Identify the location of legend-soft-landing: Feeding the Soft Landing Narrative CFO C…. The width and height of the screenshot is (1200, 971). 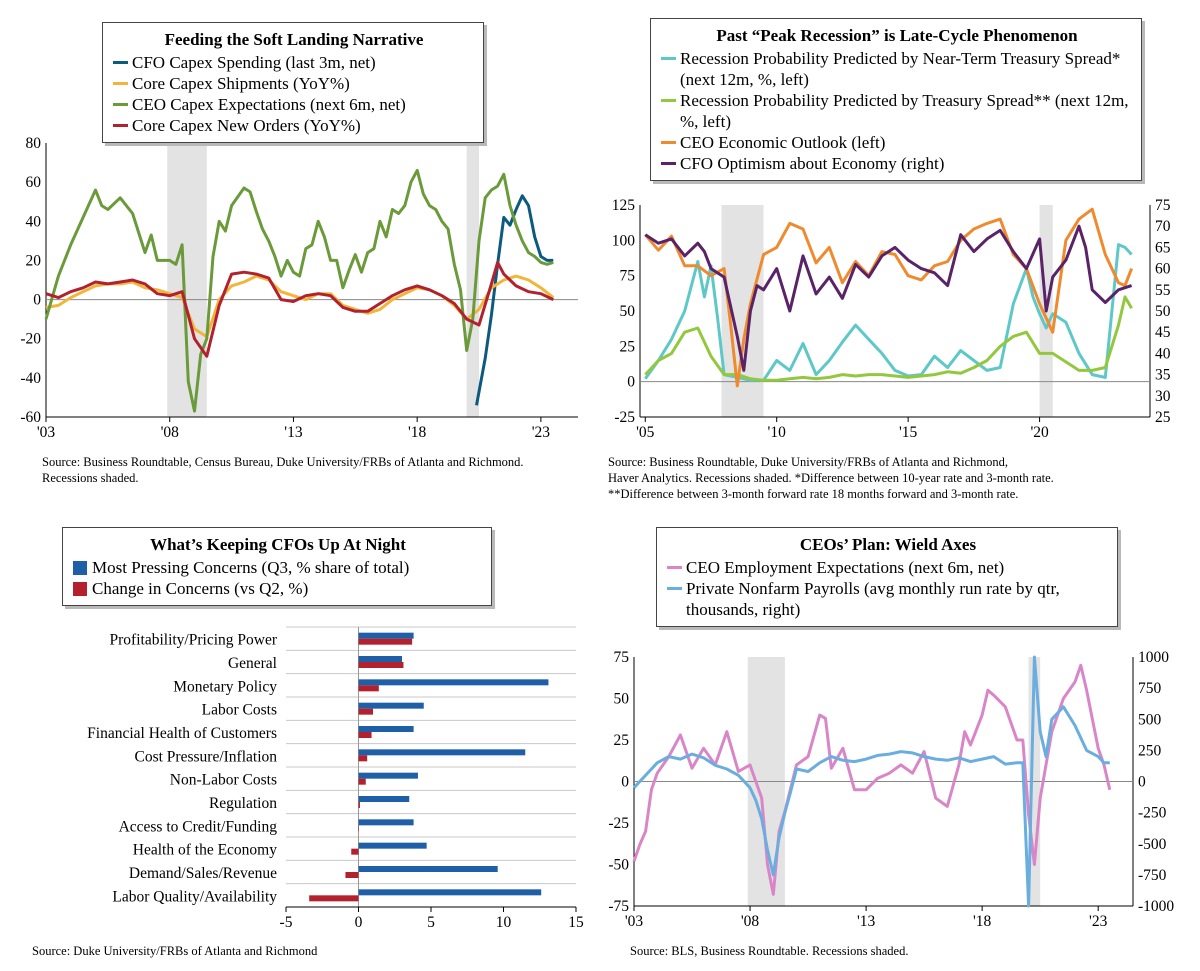
(293, 82).